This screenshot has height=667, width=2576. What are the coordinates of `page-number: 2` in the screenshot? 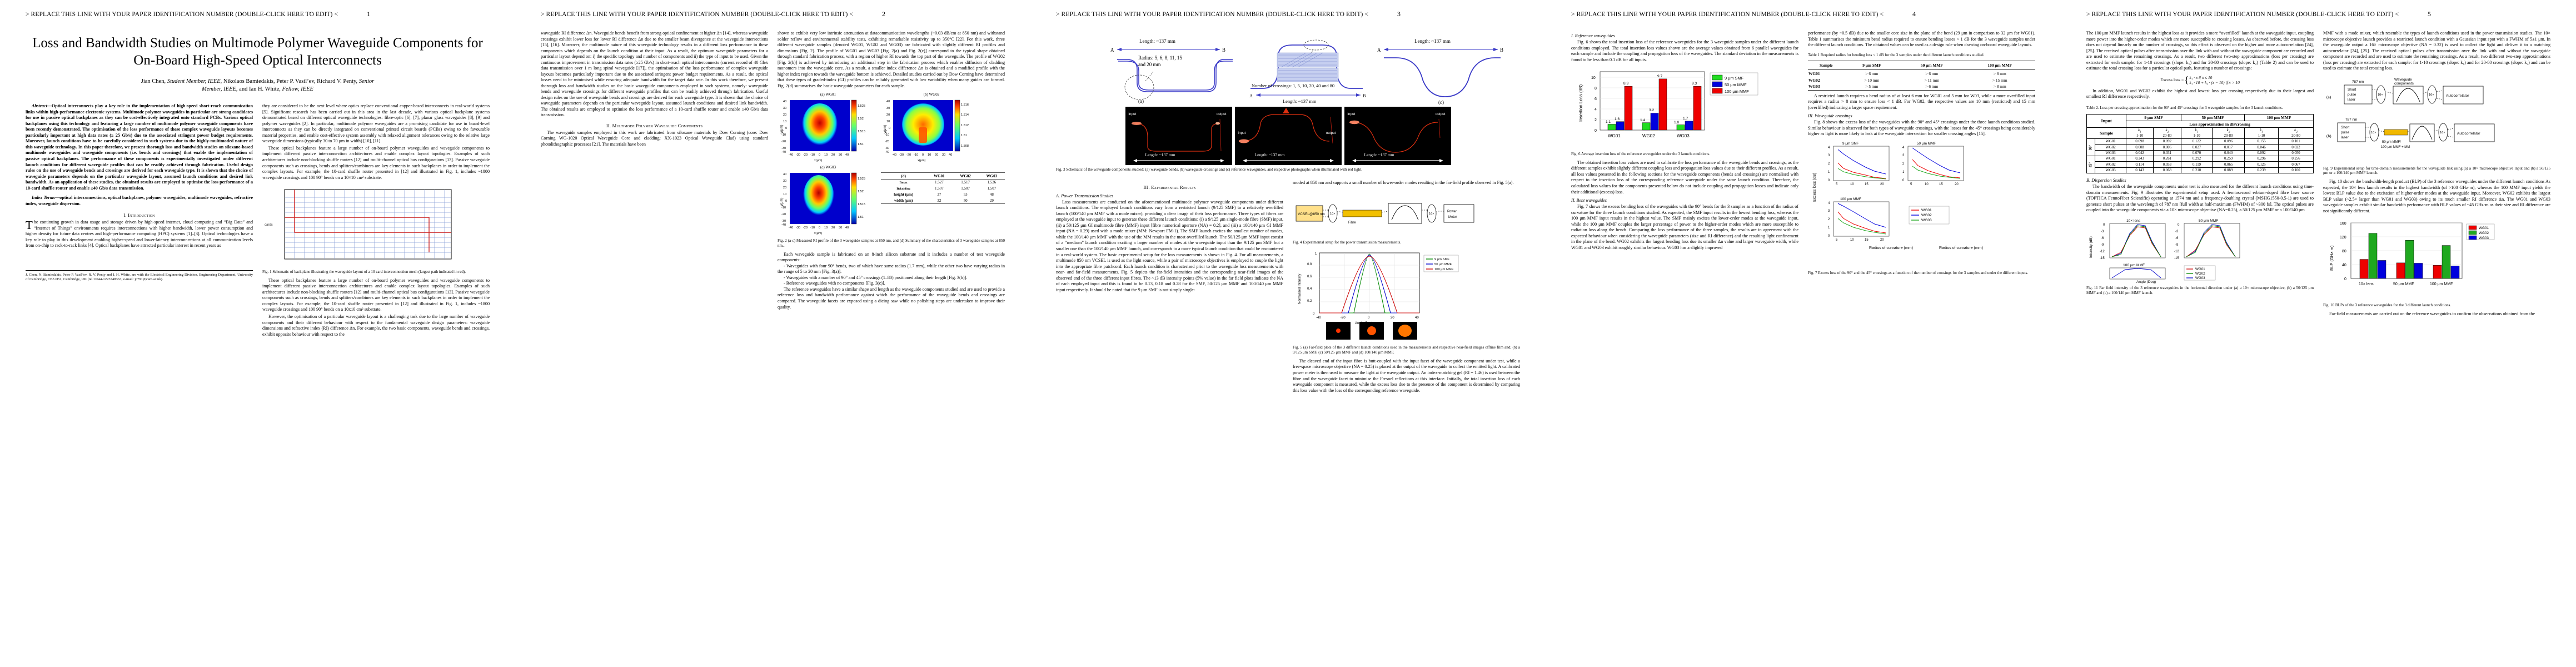 It's located at (884, 14).